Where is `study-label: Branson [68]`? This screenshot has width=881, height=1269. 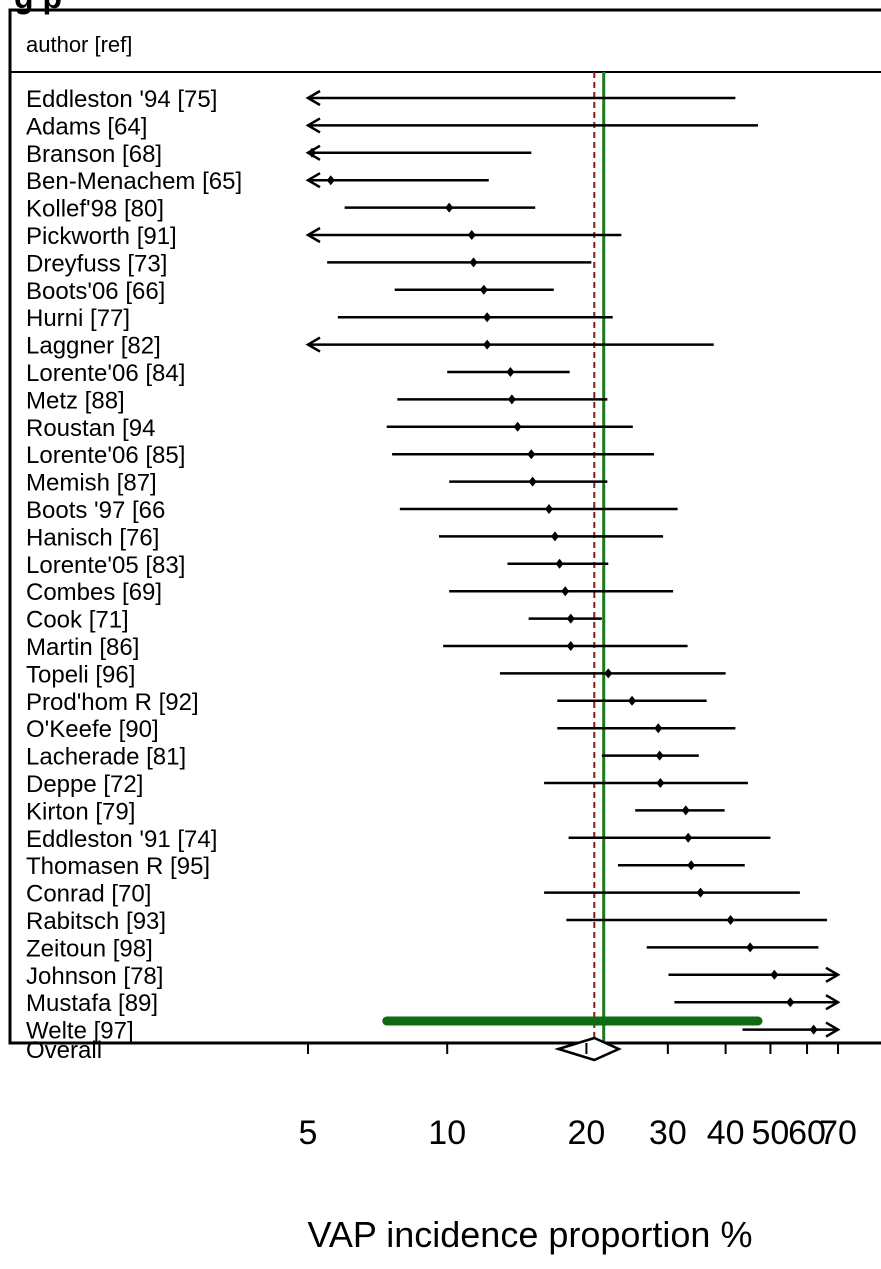 study-label: Branson [68] is located at coordinates (94, 154).